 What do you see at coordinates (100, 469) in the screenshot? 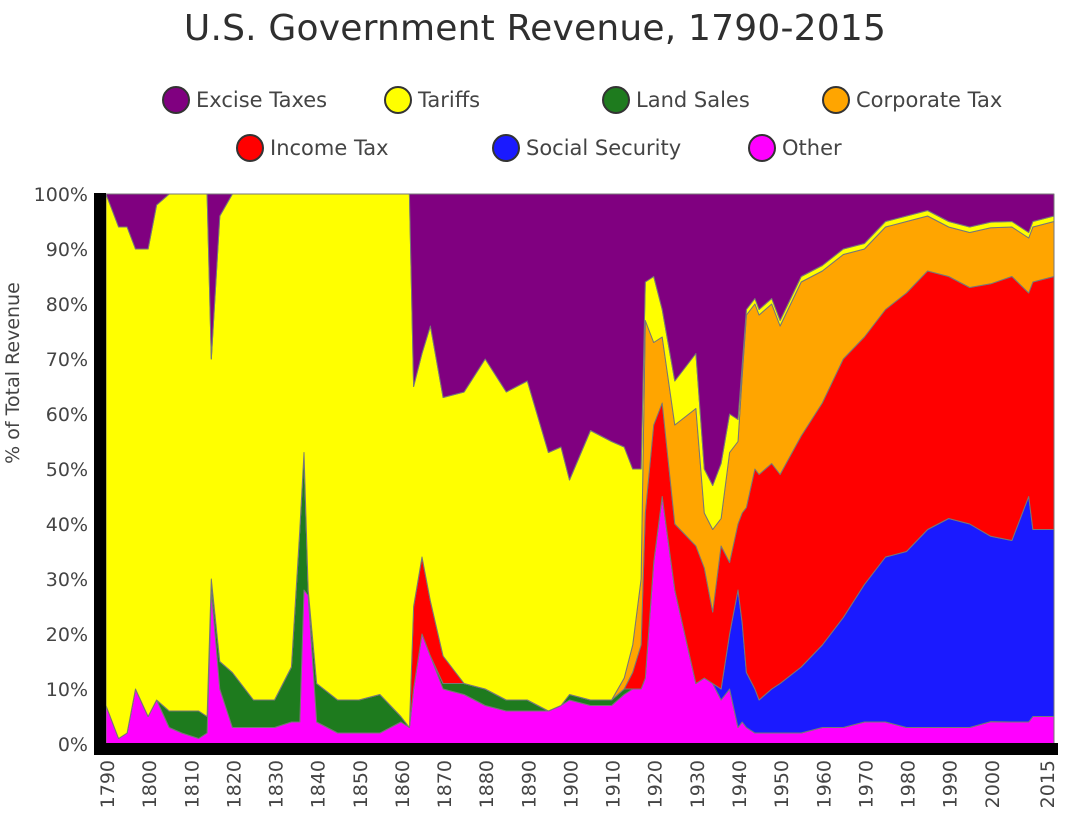
I see `y-axis-line` at bounding box center [100, 469].